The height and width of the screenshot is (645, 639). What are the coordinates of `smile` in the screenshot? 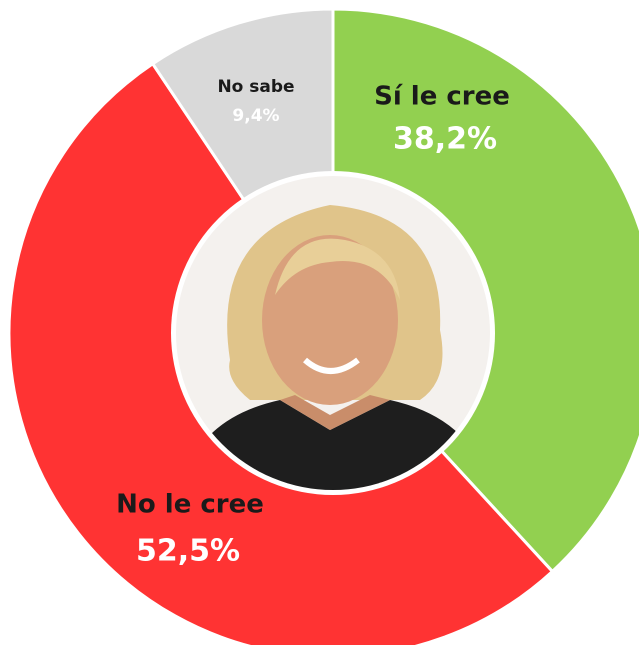 It's located at (331, 365).